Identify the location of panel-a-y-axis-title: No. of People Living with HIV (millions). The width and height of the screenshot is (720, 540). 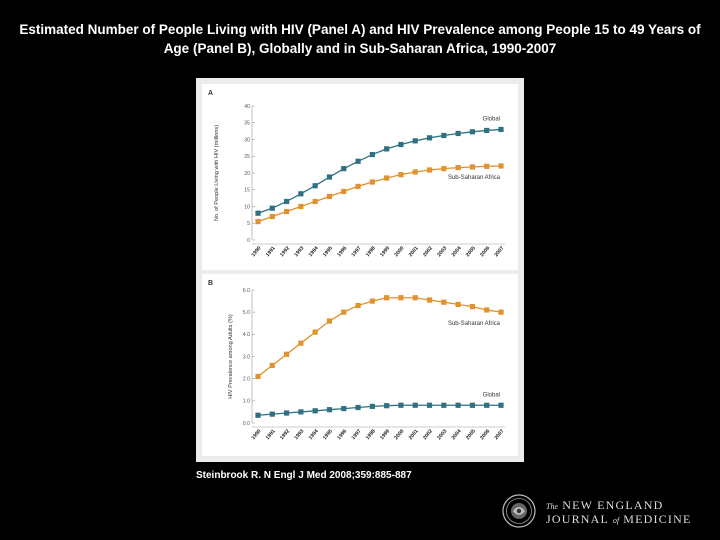
(217, 173).